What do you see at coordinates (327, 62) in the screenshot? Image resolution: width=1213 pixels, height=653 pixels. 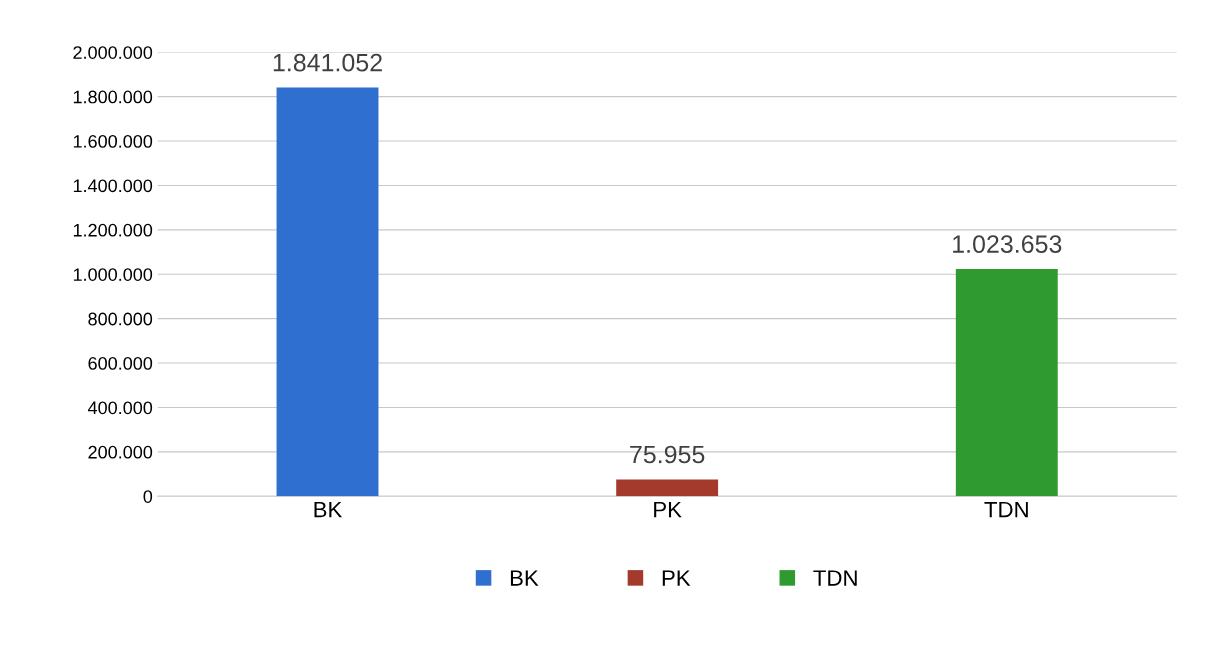 I see `data-label: 1.841.052` at bounding box center [327, 62].